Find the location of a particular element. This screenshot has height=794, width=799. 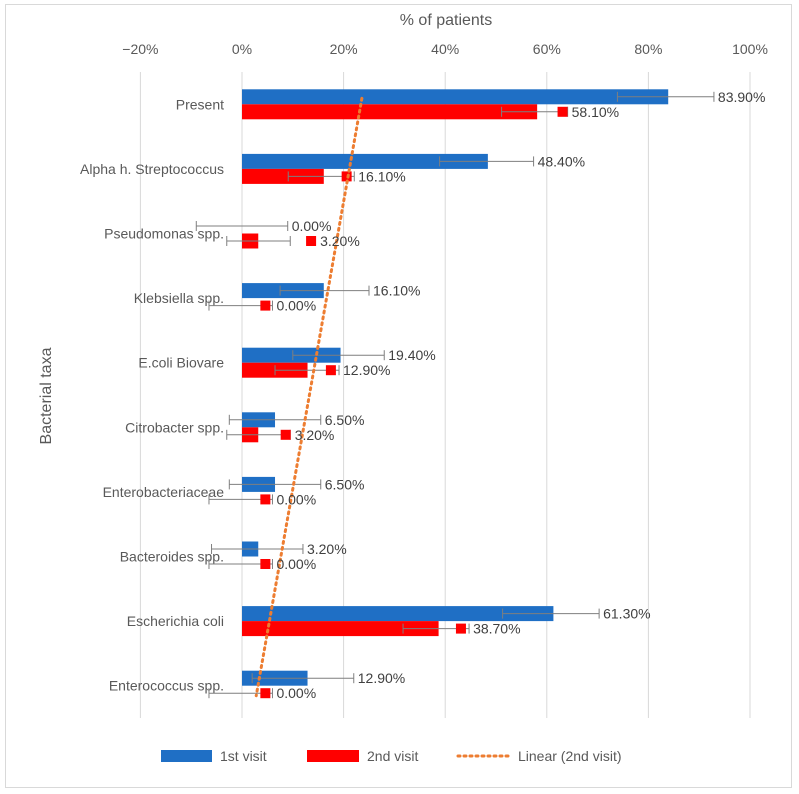

trendline is located at coordinates (309, 397).